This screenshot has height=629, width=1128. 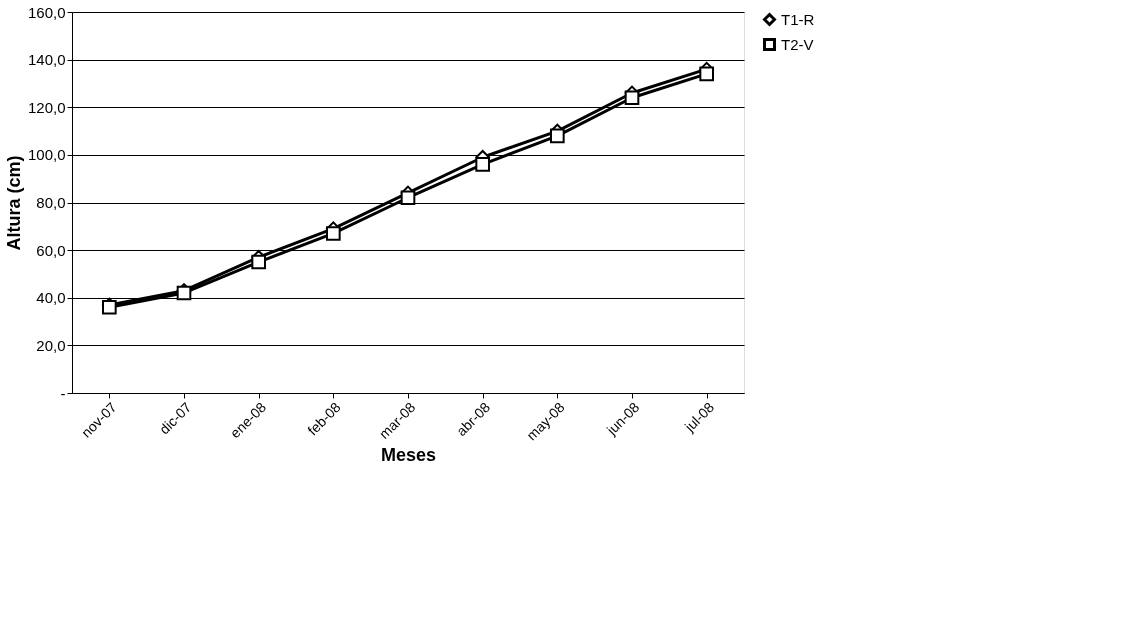 I want to click on legend-label: T1-R, so click(x=798, y=19).